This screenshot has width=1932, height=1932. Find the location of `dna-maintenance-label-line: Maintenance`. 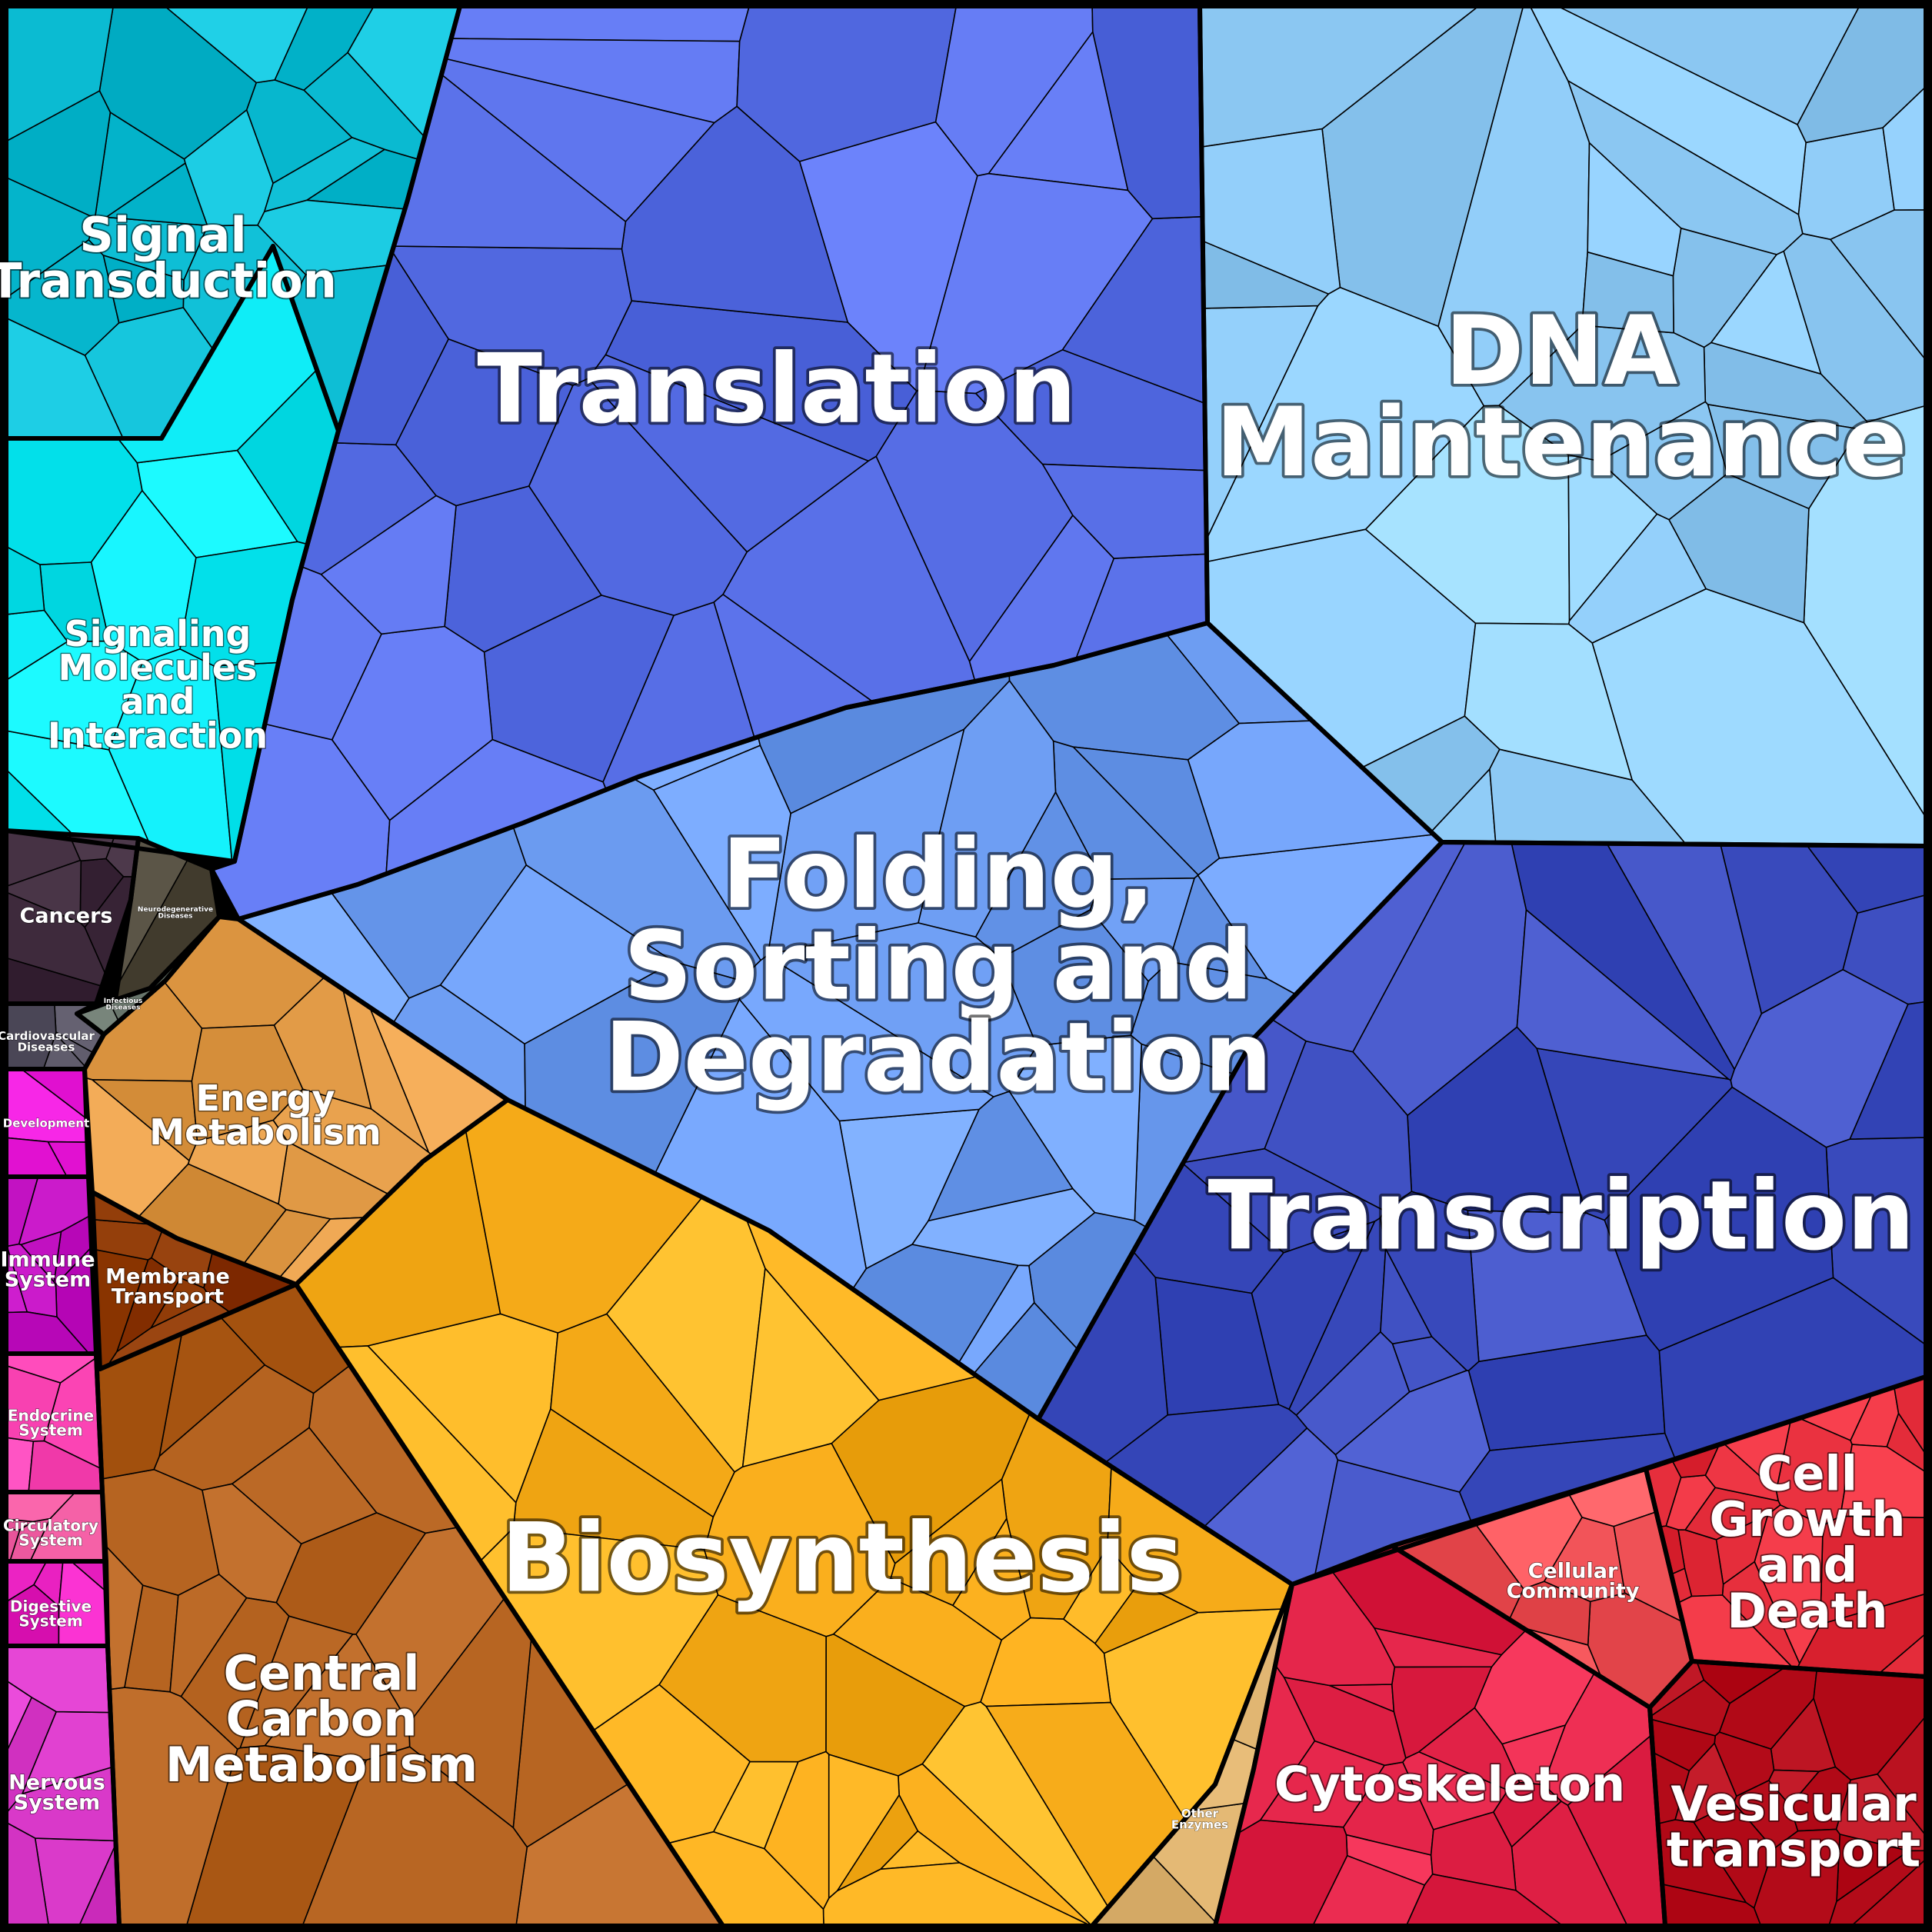

dna-maintenance-label-line: Maintenance is located at coordinates (1561, 443).